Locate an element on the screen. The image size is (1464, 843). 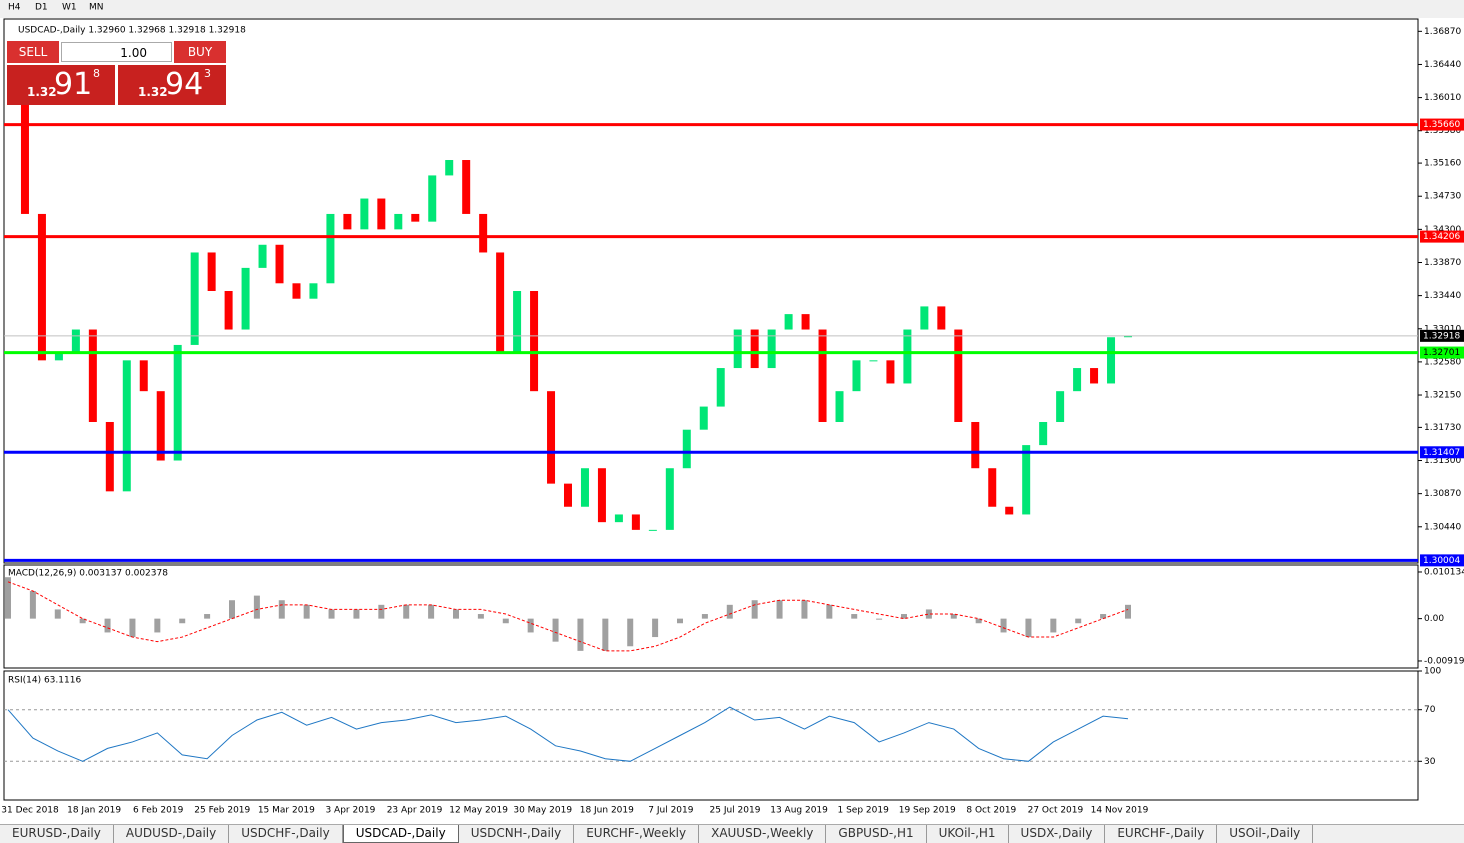
sell-price: 1.32 91 8 is located at coordinates (61, 85).